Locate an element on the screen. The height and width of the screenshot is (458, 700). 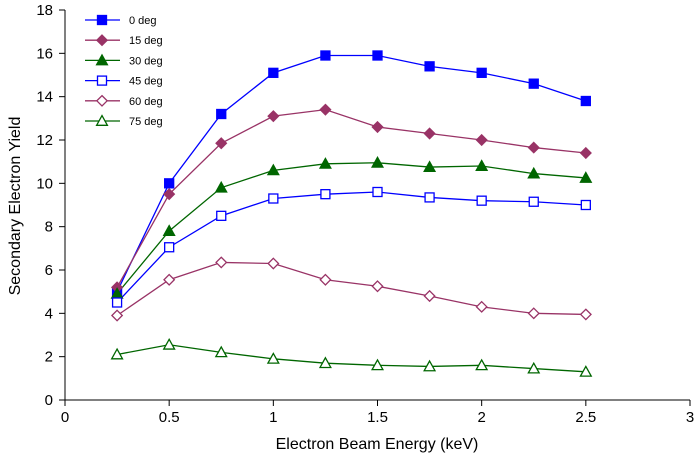
series-line-60-deg is located at coordinates (351, 289).